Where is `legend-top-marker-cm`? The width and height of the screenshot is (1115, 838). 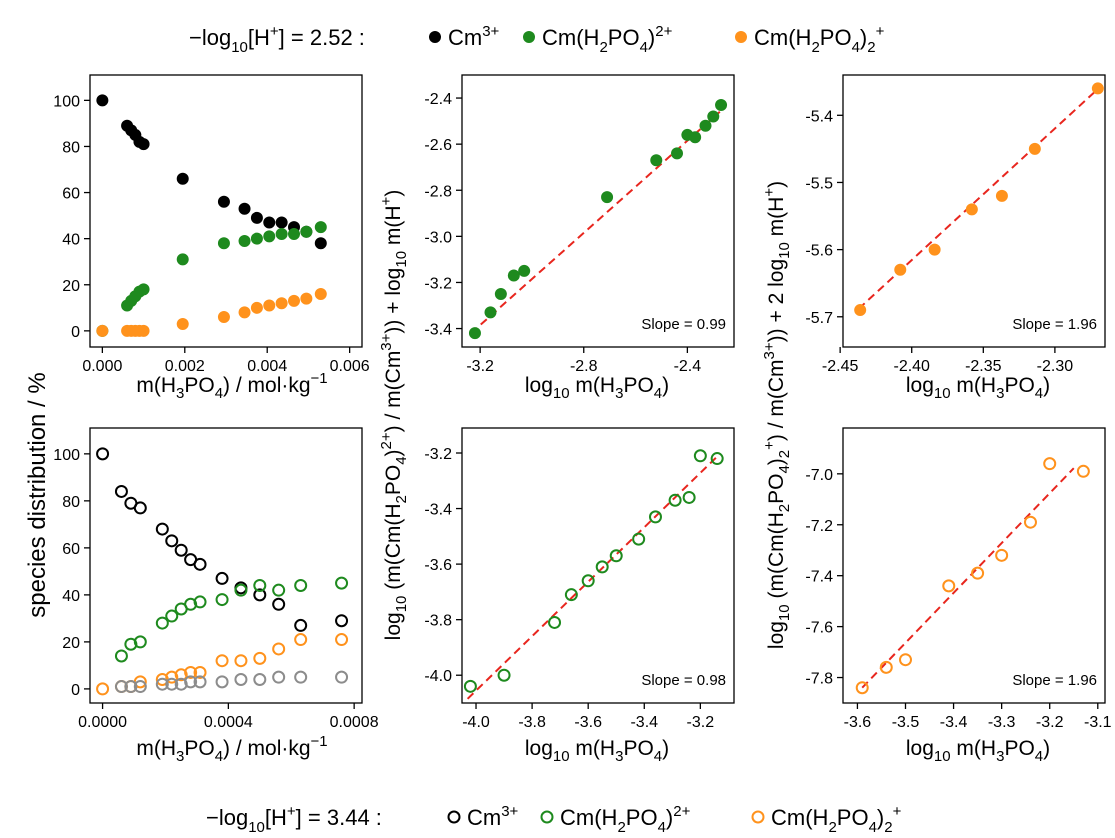
legend-top-marker-cm is located at coordinates (435, 37).